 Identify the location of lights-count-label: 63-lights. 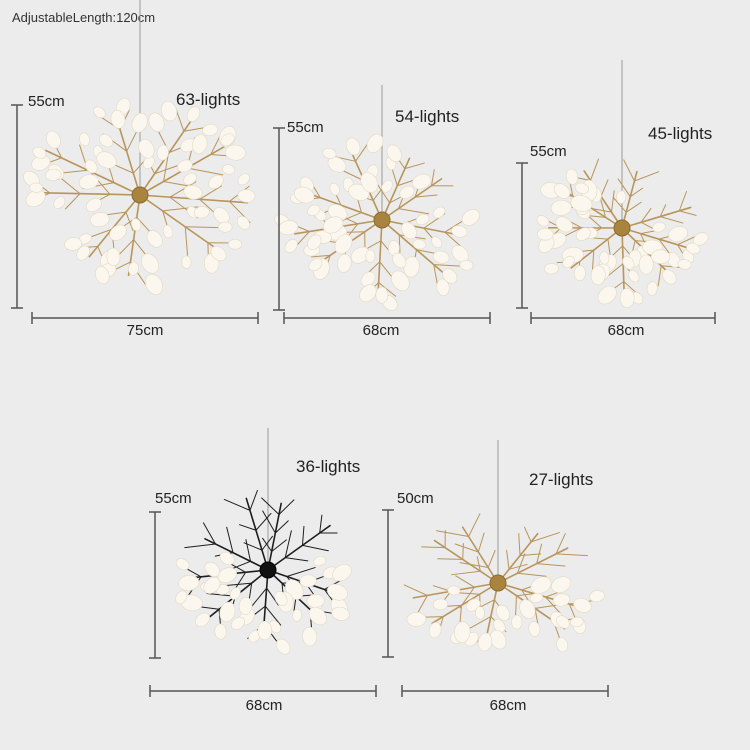
(208, 99).